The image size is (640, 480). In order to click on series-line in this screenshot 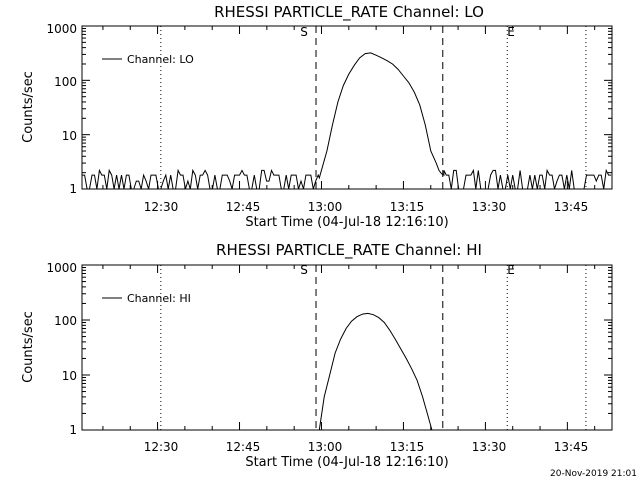, I will do `click(375, 371)`.